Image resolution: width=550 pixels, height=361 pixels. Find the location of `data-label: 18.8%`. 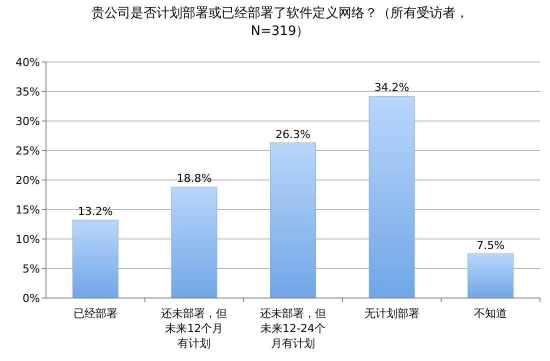

data-label: 18.8% is located at coordinates (194, 179).